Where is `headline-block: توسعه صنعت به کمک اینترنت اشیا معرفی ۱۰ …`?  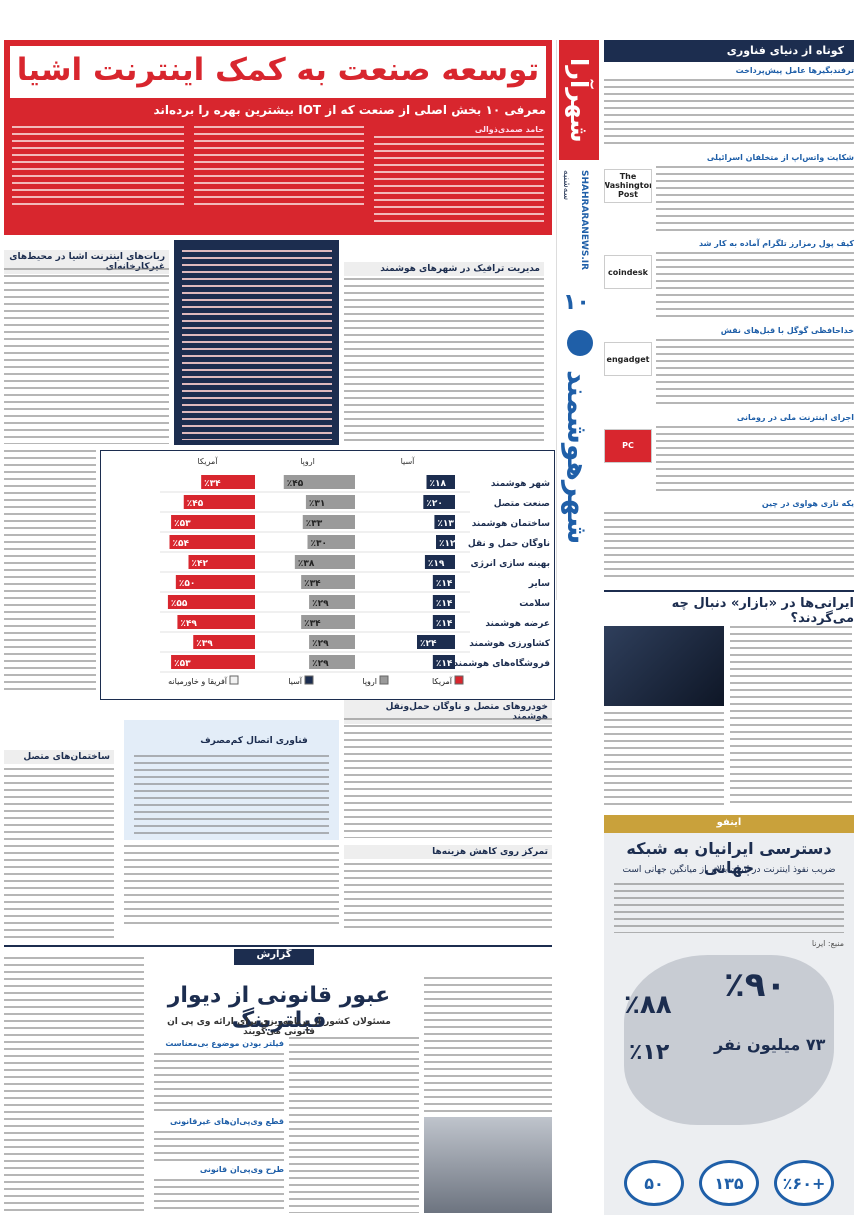 headline-block: توسعه صنعت به کمک اینترنت اشیا معرفی ۱۰ … is located at coordinates (278, 137).